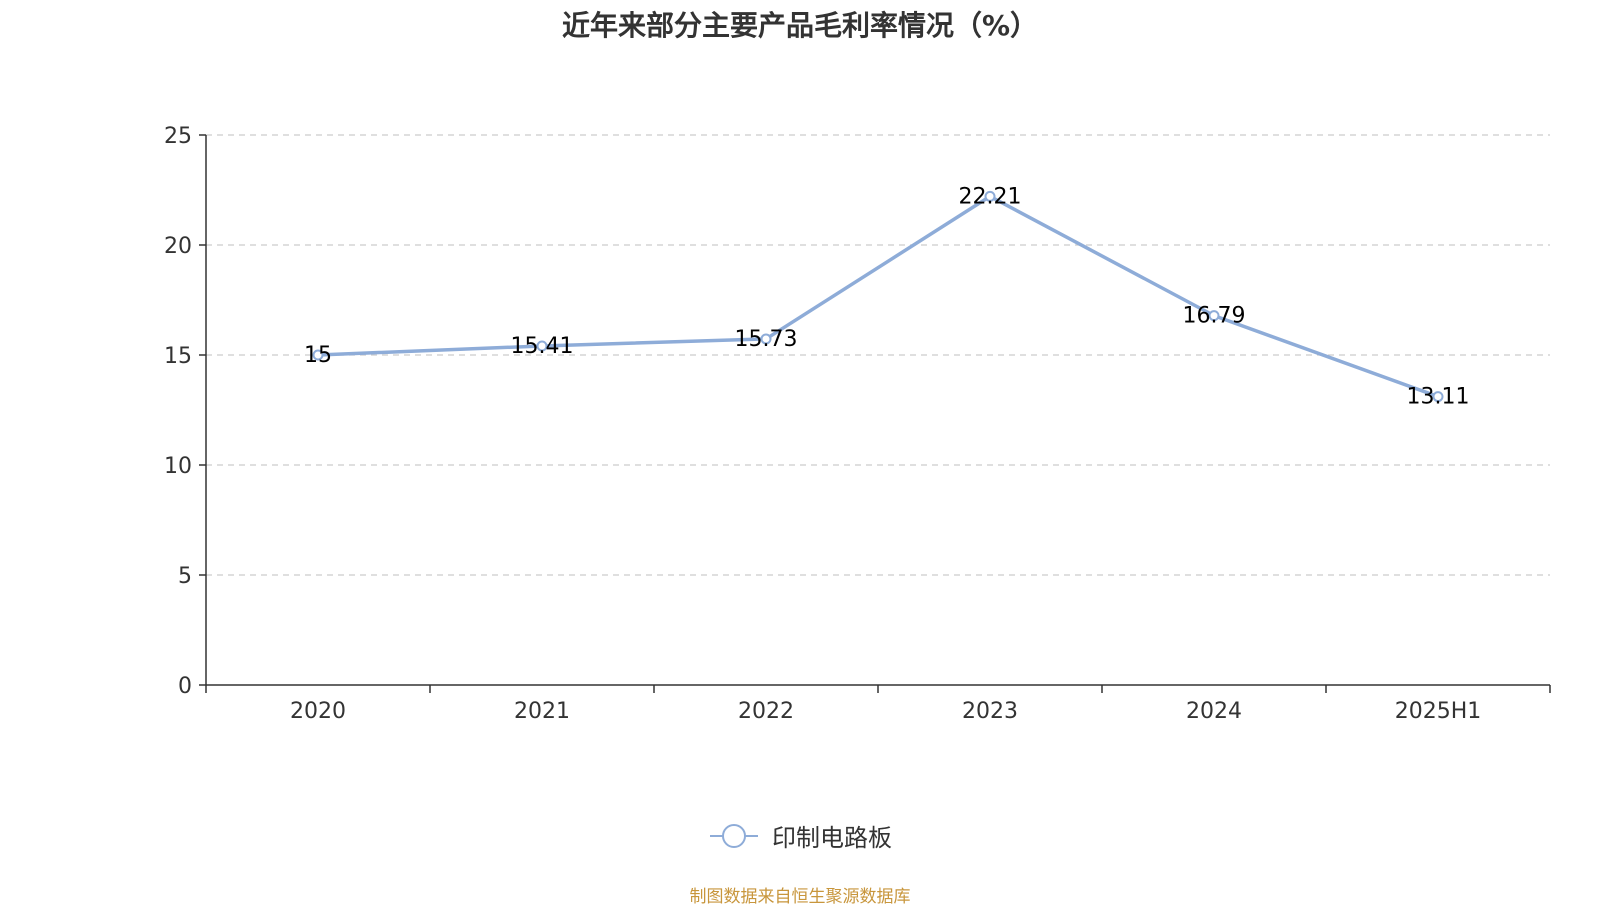 The width and height of the screenshot is (1600, 907). I want to click on chart-title: 近年来部分主要产品毛利率情况（%）, so click(800, 25).